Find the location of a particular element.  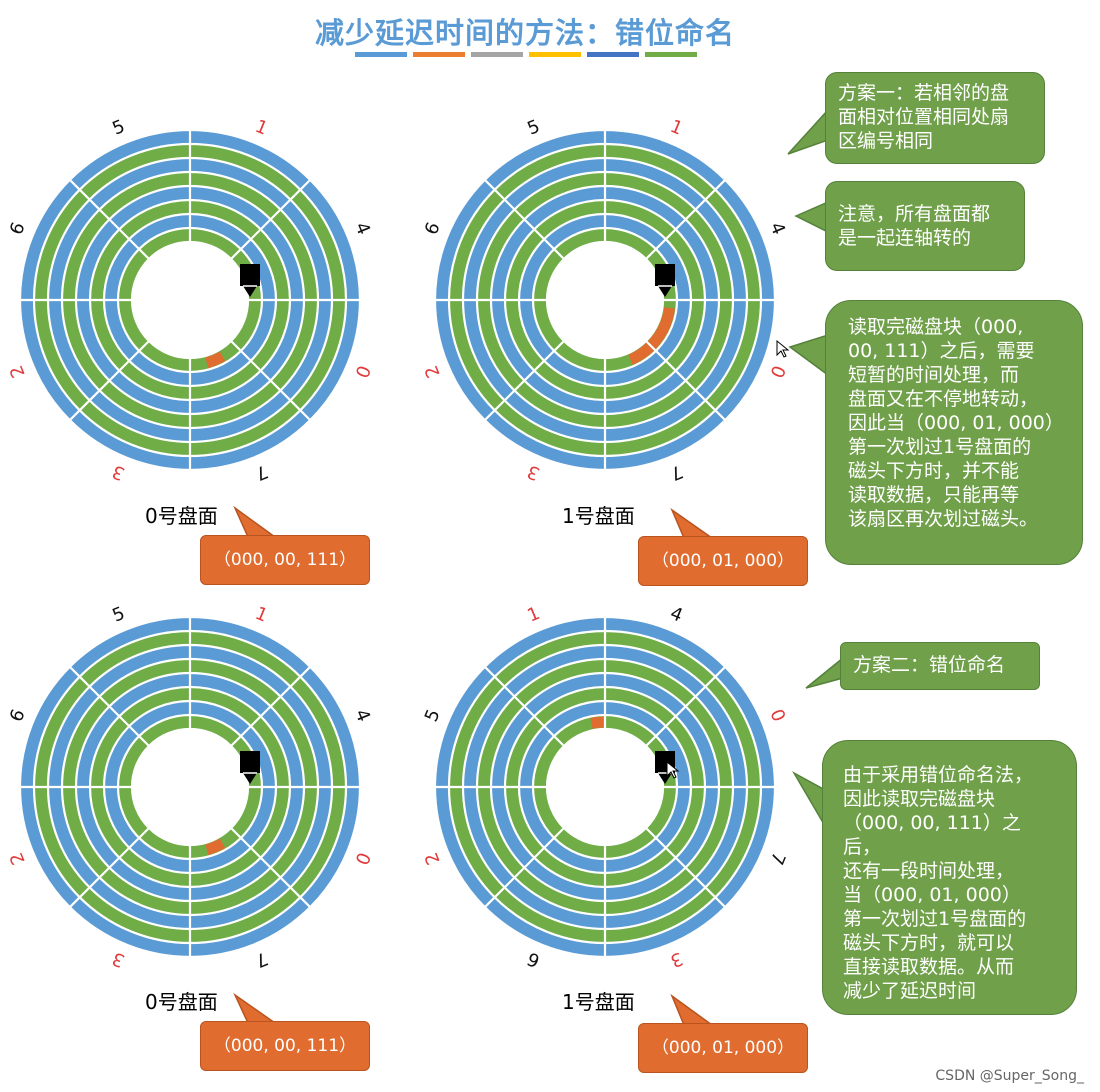

disk-top-left: 0 1 2 3 4 5 6 7 is located at coordinates (190, 300).